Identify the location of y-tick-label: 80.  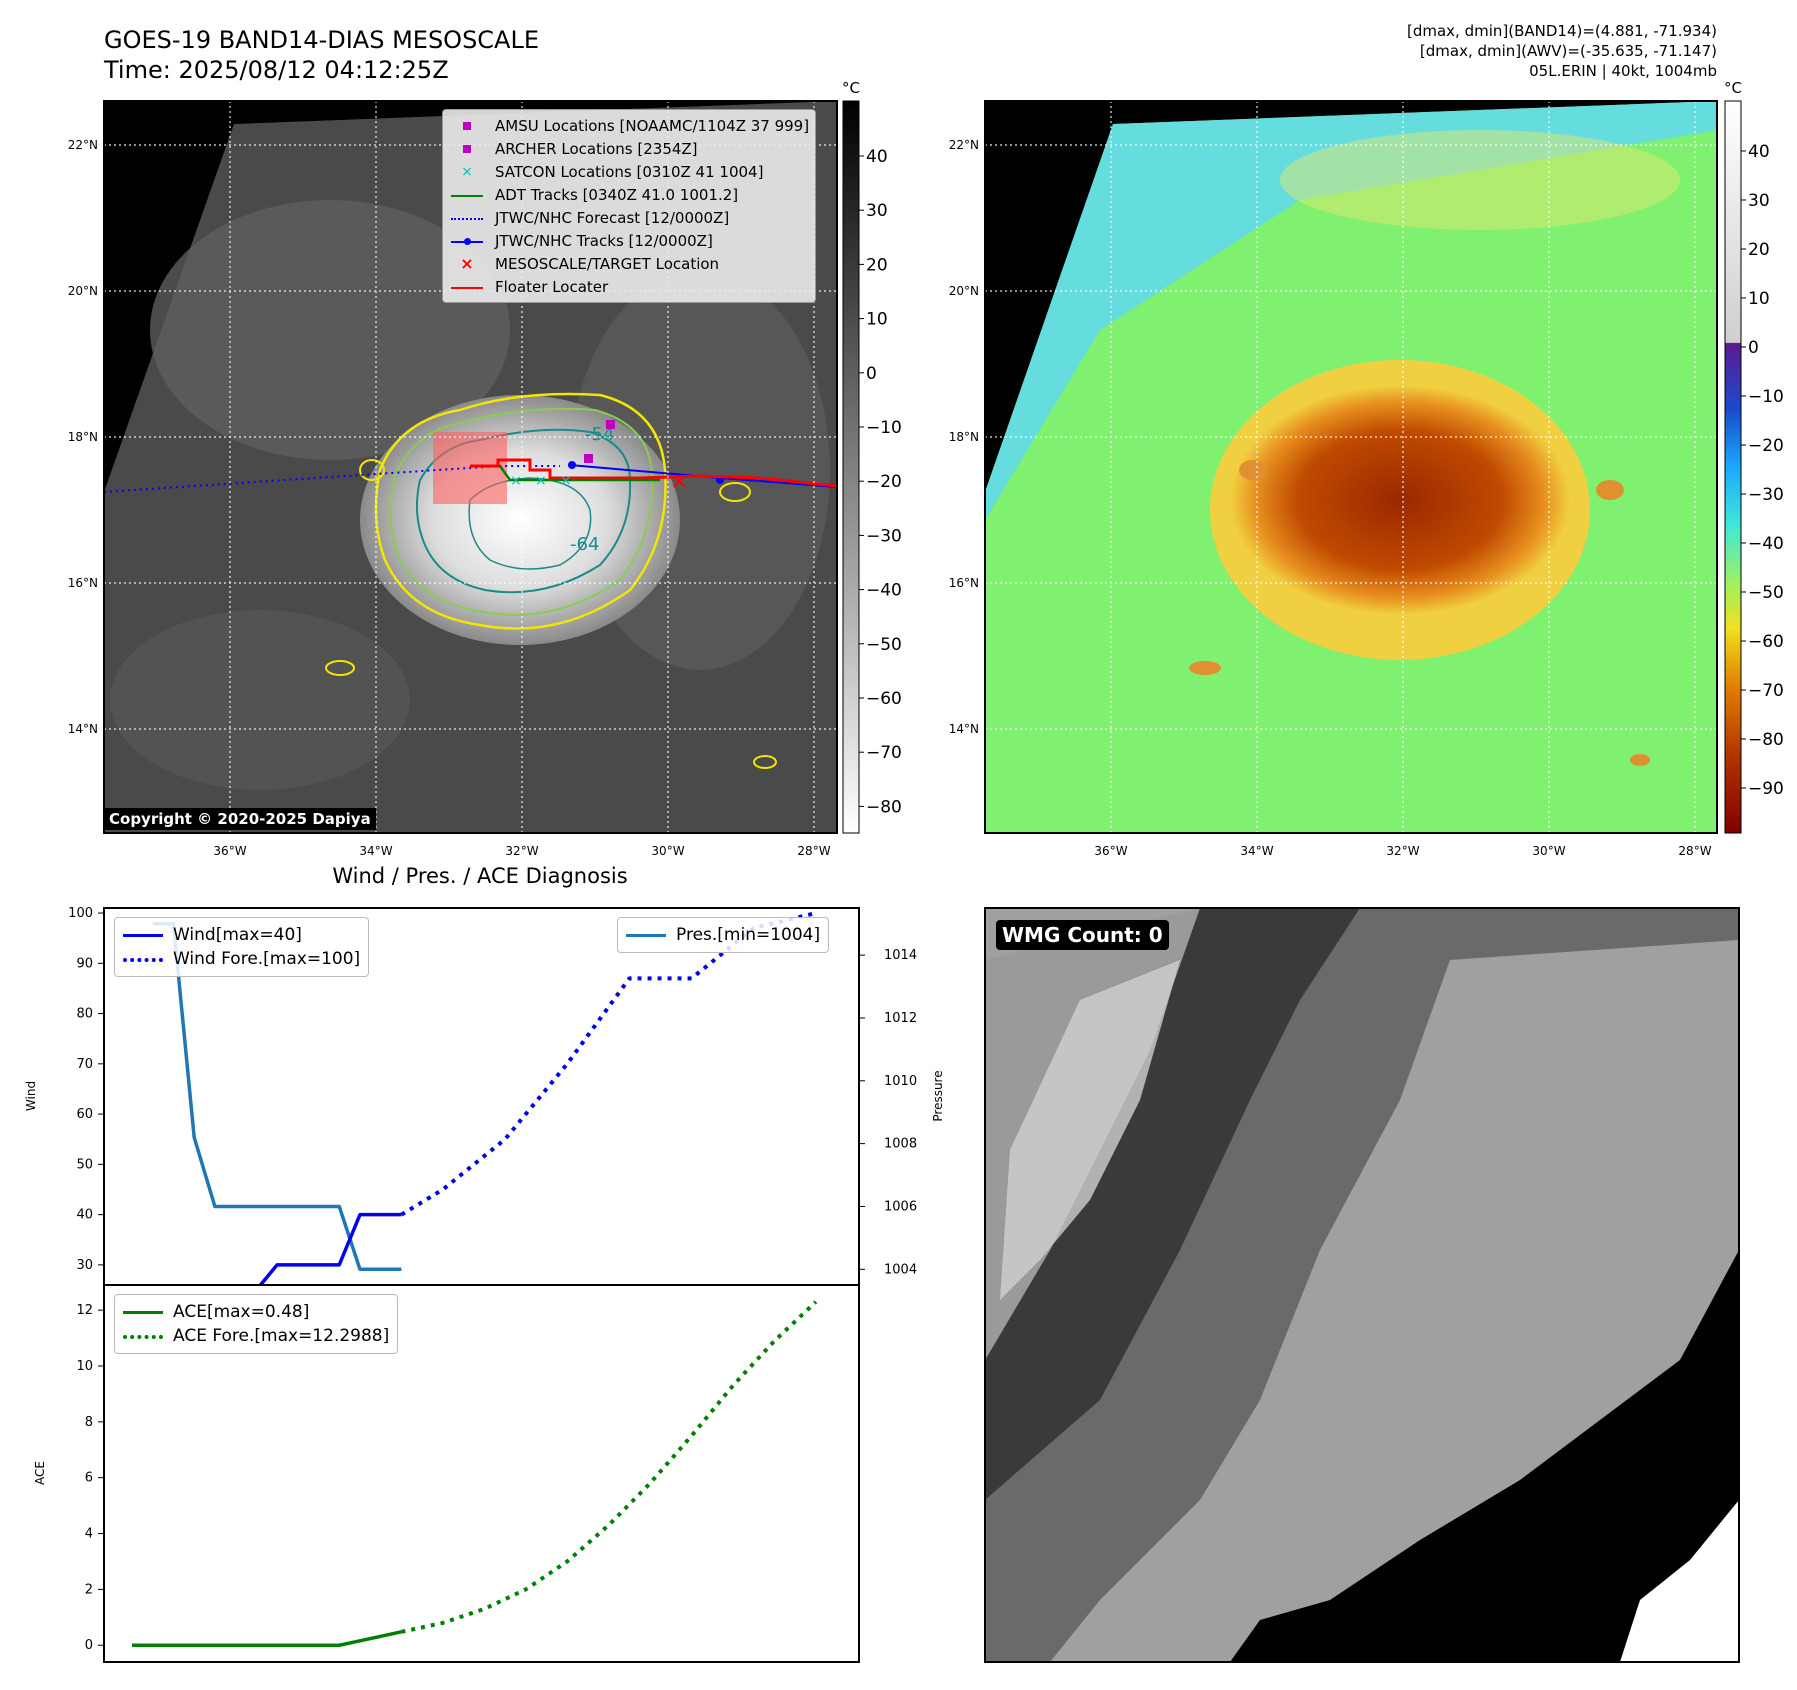
(84, 1014).